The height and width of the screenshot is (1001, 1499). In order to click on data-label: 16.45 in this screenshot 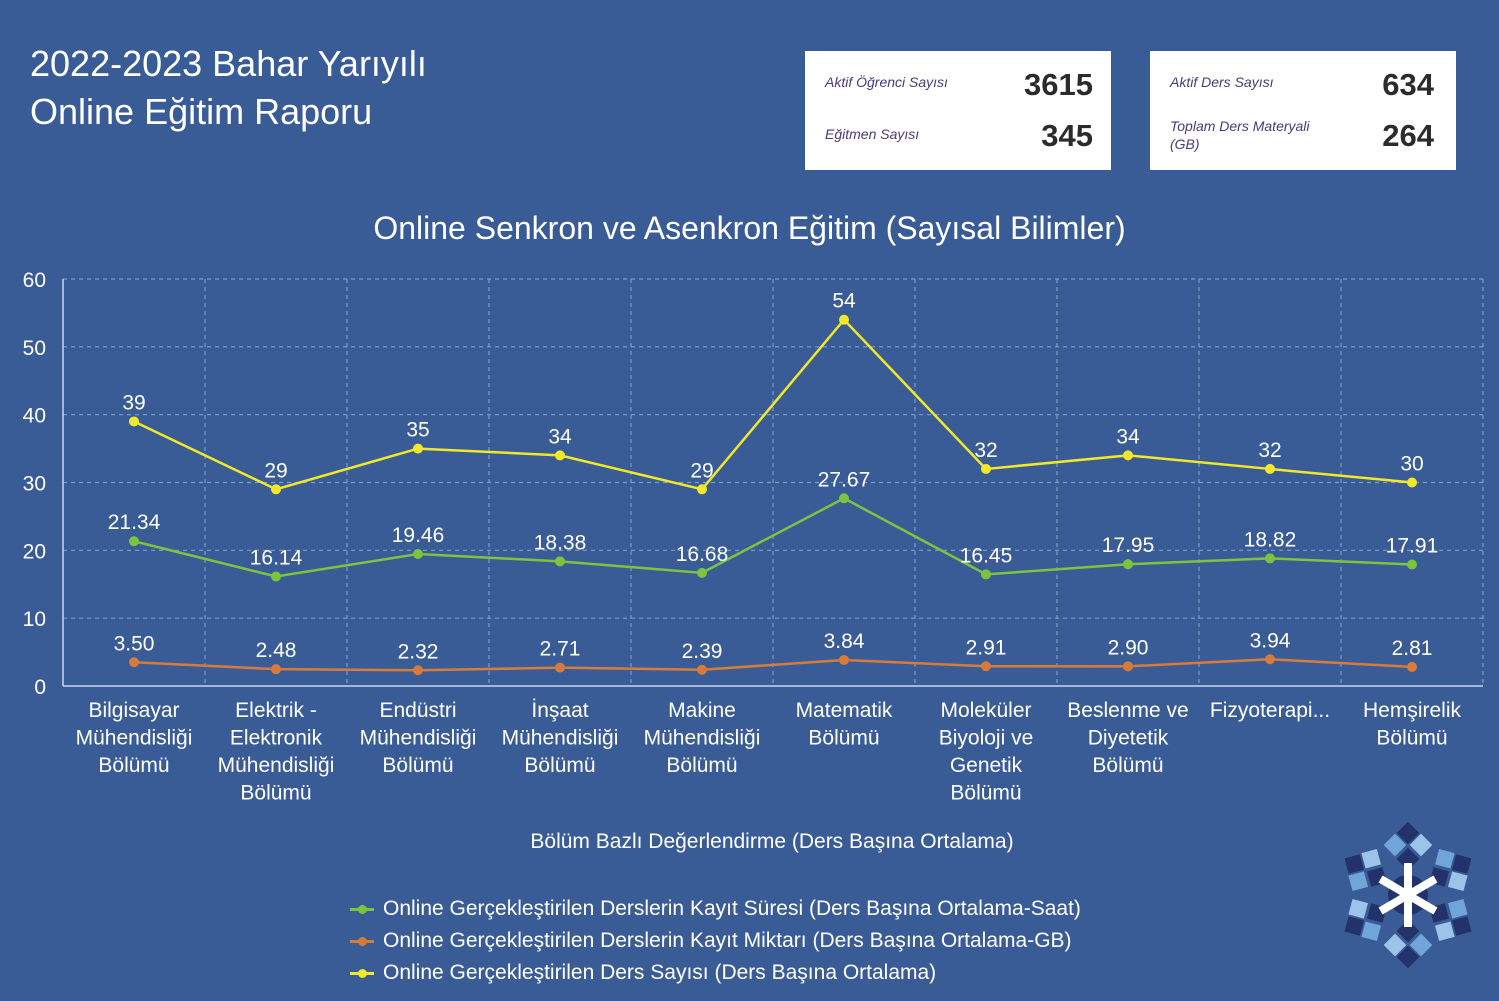, I will do `click(986, 555)`.